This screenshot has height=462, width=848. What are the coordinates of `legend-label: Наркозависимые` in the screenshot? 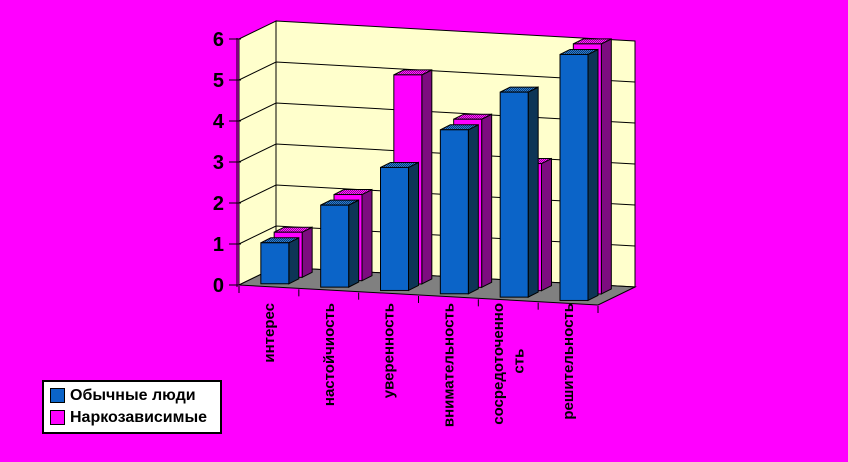 It's located at (139, 417).